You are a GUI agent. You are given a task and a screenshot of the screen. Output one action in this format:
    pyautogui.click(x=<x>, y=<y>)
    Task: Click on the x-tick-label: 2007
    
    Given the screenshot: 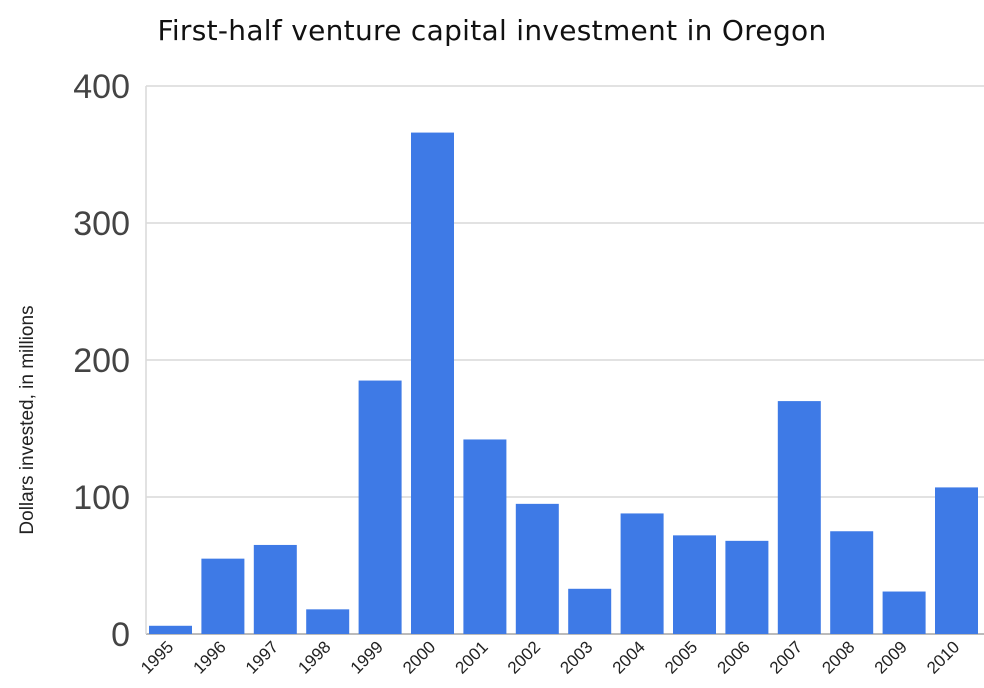 What is the action you would take?
    pyautogui.click(x=786, y=657)
    